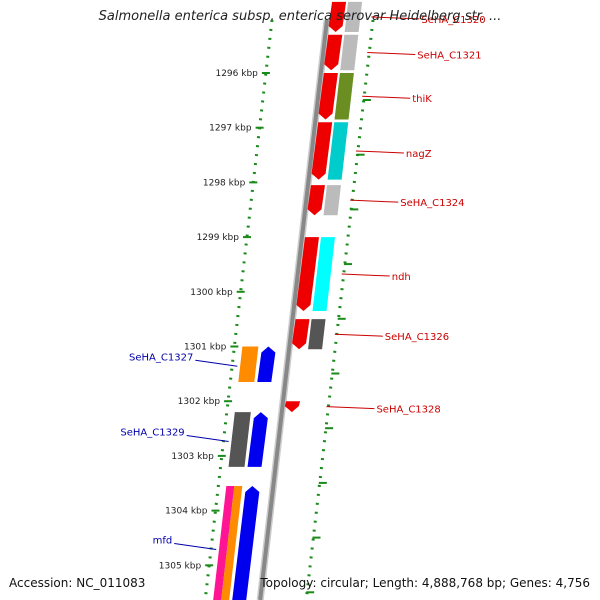 The height and width of the screenshot is (600, 600). I want to click on cog-band-SeHA_C1327, so click(248, 364).